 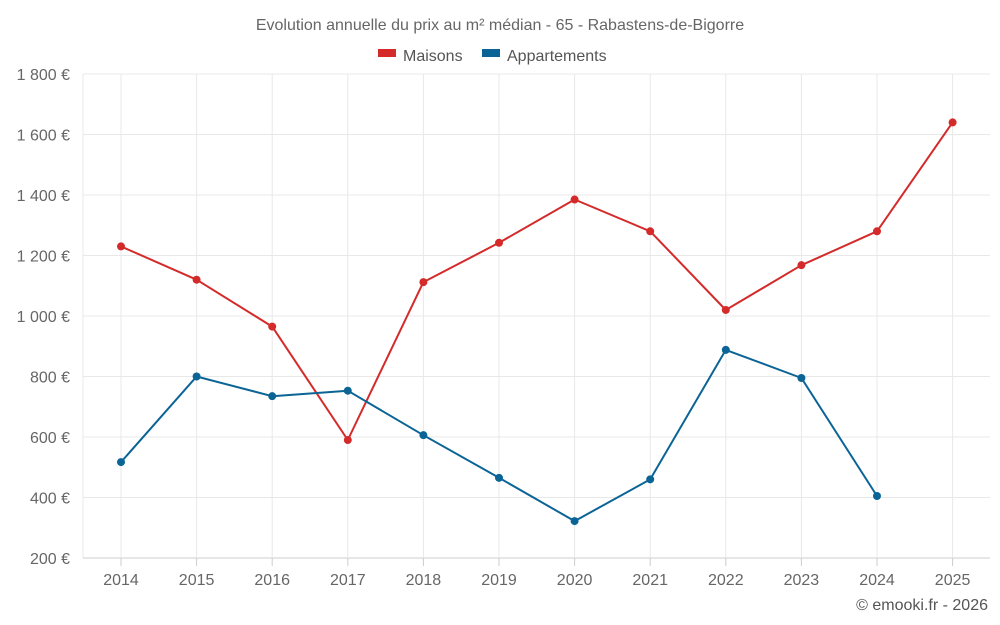 I want to click on y-tick-label: 400 €, so click(x=50, y=499).